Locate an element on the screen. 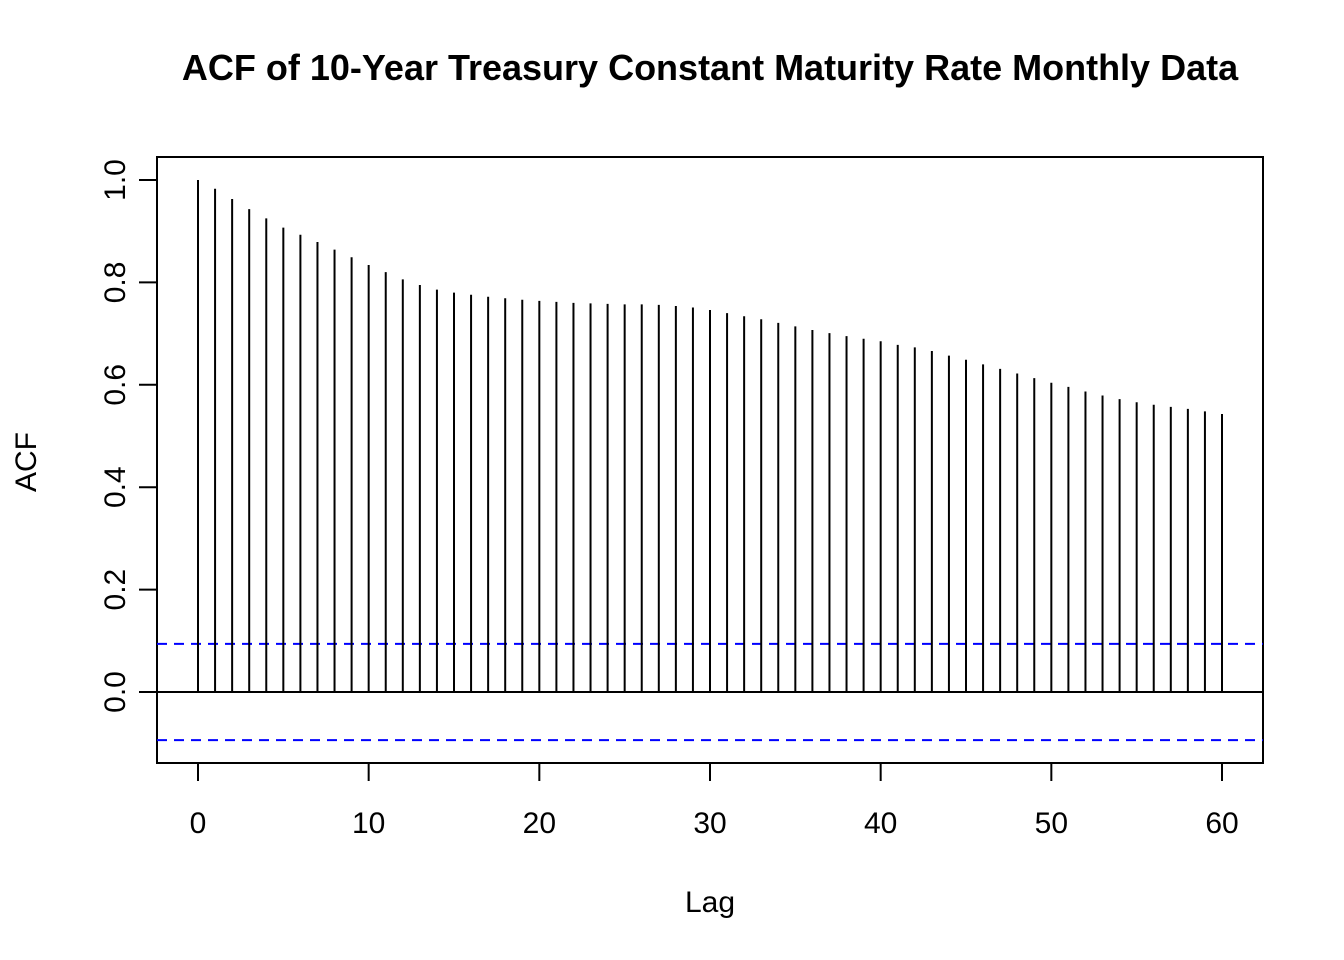 This screenshot has height=960, width=1344. y-tick-label: 0.2 is located at coordinates (115, 590).